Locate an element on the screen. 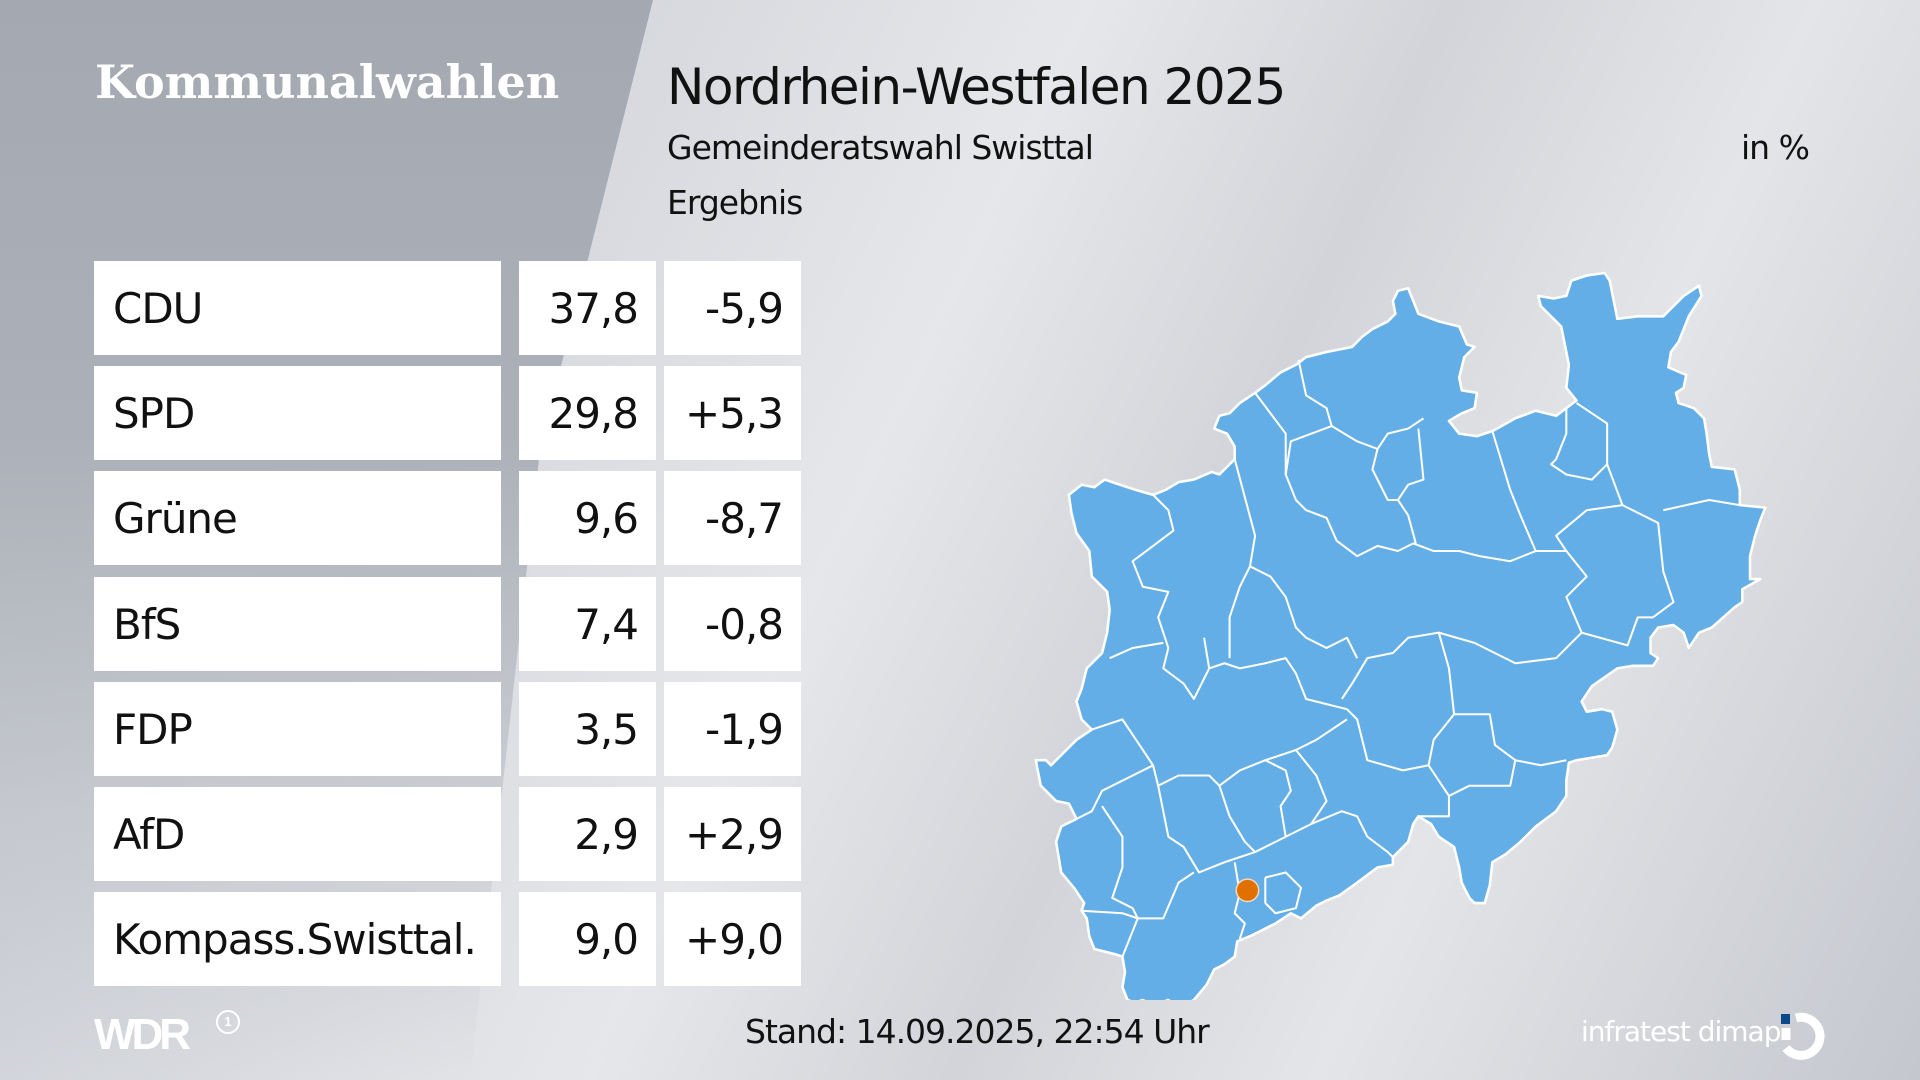 The height and width of the screenshot is (1080, 1920). wdr-logo: WDR 1 is located at coordinates (167, 1035).